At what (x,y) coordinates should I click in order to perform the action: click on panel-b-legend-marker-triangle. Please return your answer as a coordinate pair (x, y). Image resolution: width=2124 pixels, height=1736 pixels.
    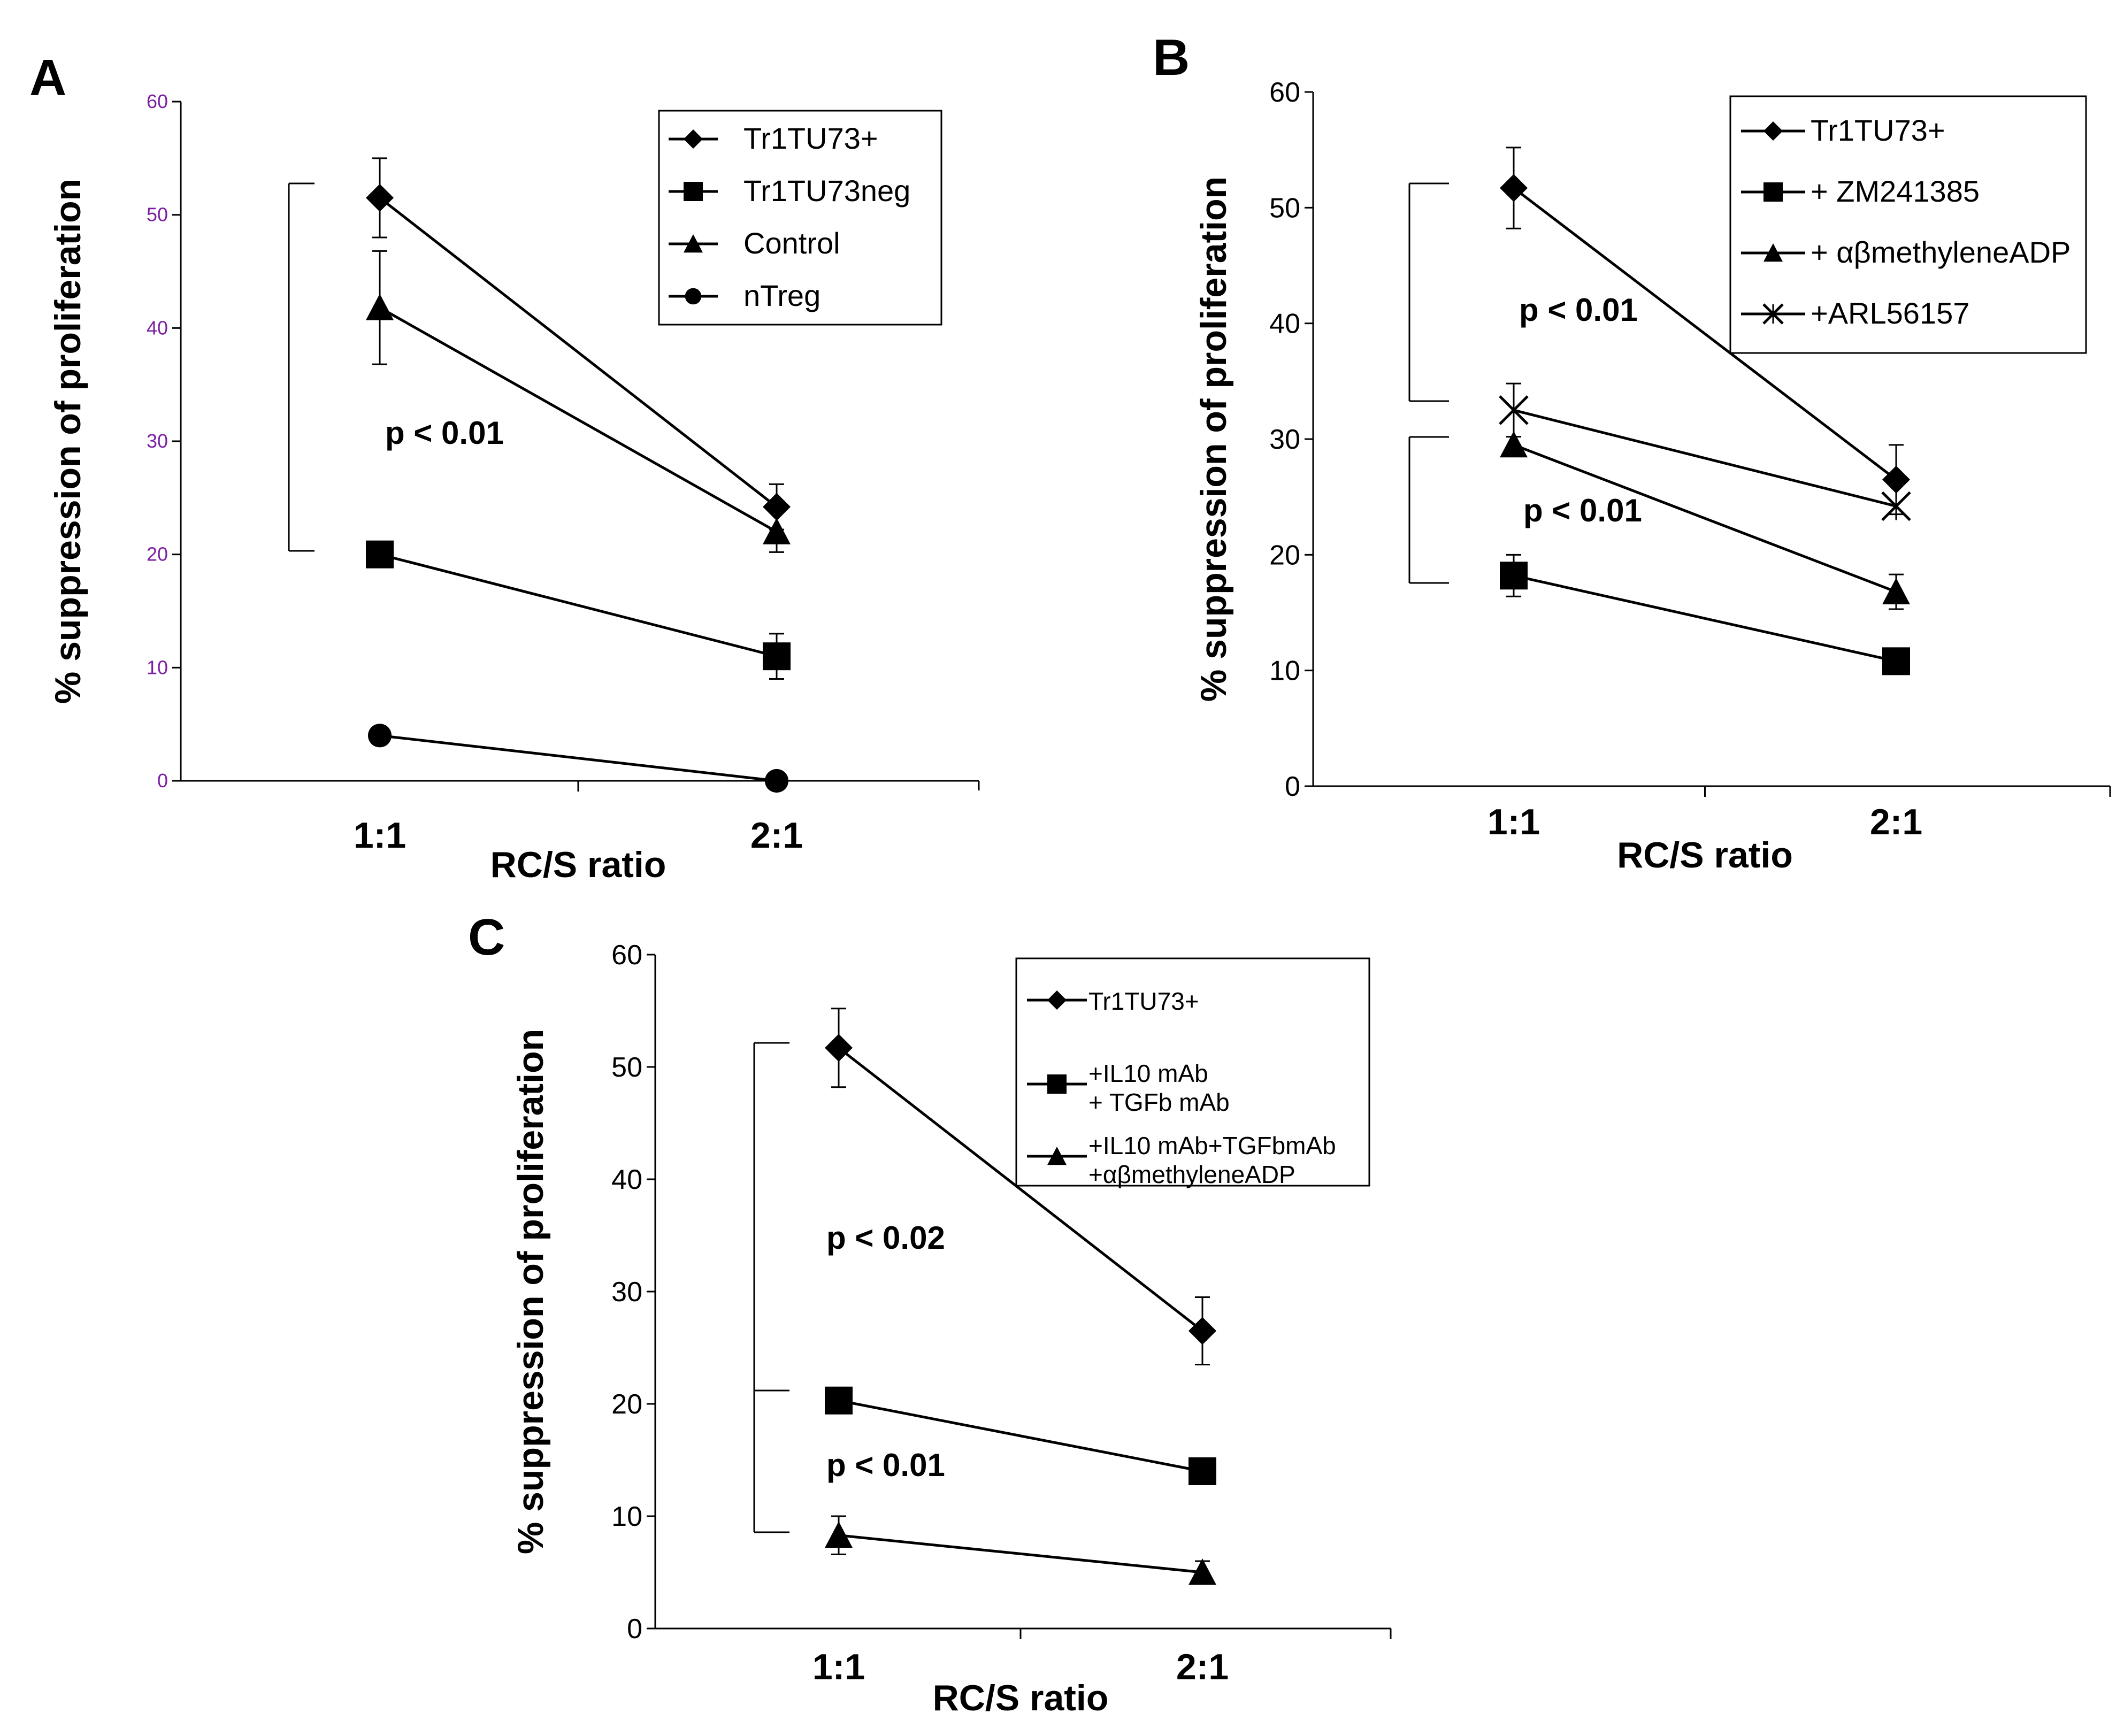
    Looking at the image, I should click on (1773, 252).